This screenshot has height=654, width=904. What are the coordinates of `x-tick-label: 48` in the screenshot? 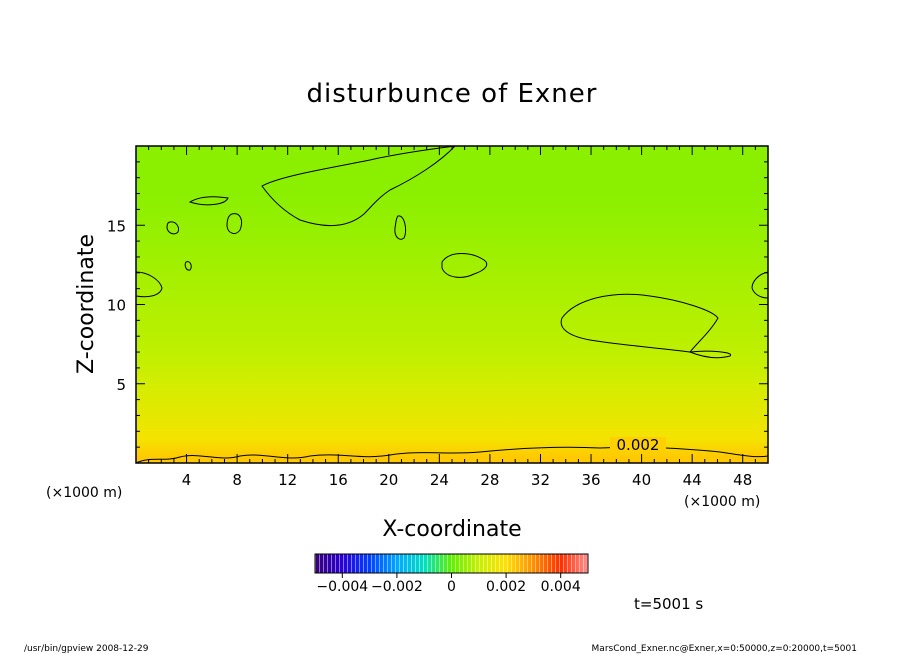 It's located at (742, 480).